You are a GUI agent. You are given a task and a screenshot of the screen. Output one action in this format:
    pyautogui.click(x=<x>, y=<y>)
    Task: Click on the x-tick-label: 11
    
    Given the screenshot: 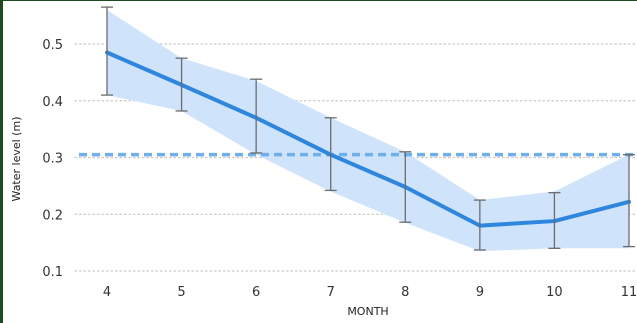 What is the action you would take?
    pyautogui.click(x=629, y=292)
    